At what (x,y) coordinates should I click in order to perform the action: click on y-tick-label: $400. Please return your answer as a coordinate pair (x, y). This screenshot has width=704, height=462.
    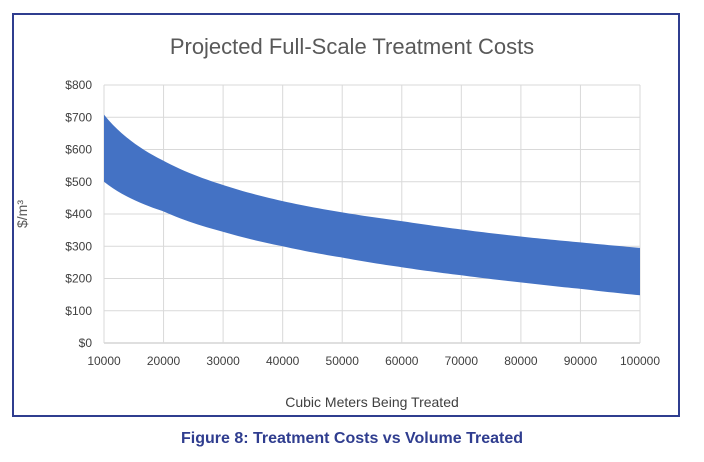
    Looking at the image, I should click on (78, 214).